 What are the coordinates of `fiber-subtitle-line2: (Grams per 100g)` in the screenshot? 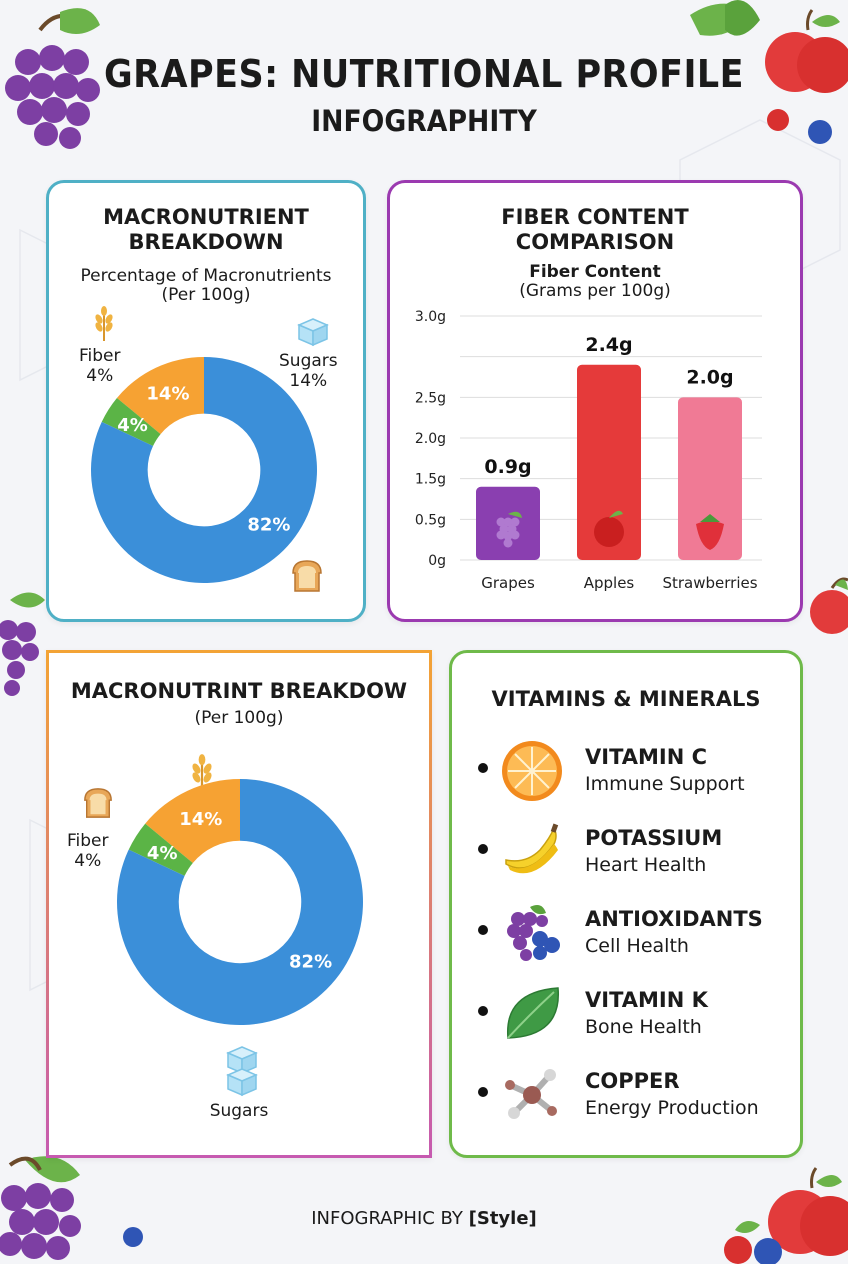 It's located at (595, 291).